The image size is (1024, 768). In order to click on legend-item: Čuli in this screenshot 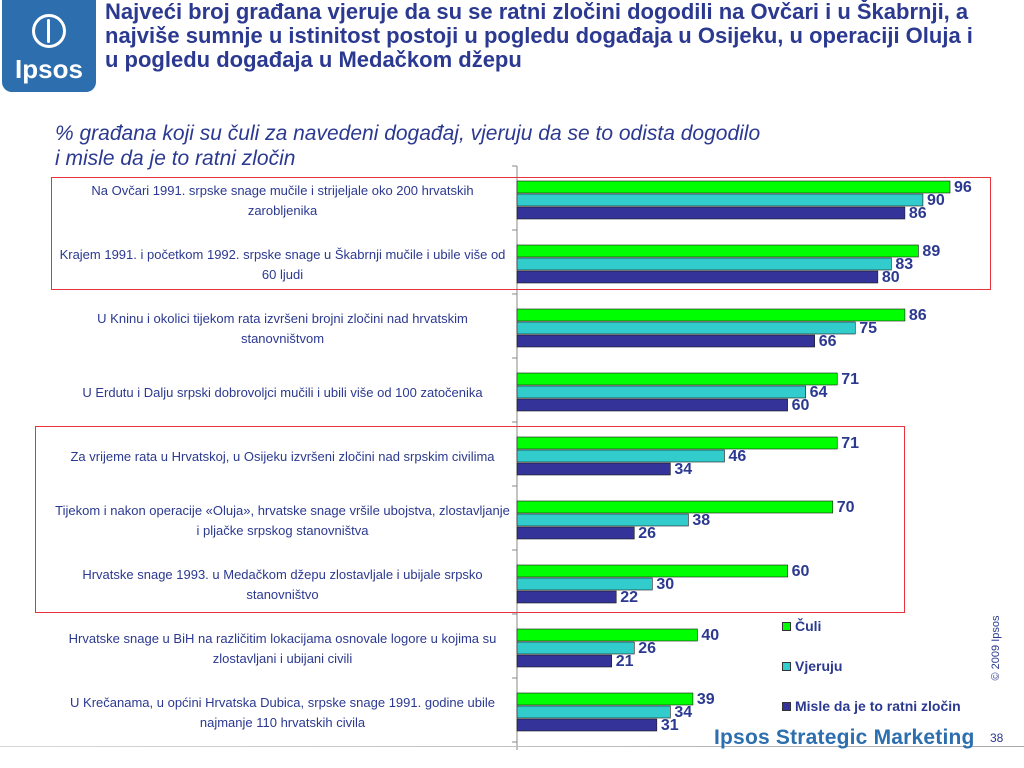, I will do `click(801, 626)`.